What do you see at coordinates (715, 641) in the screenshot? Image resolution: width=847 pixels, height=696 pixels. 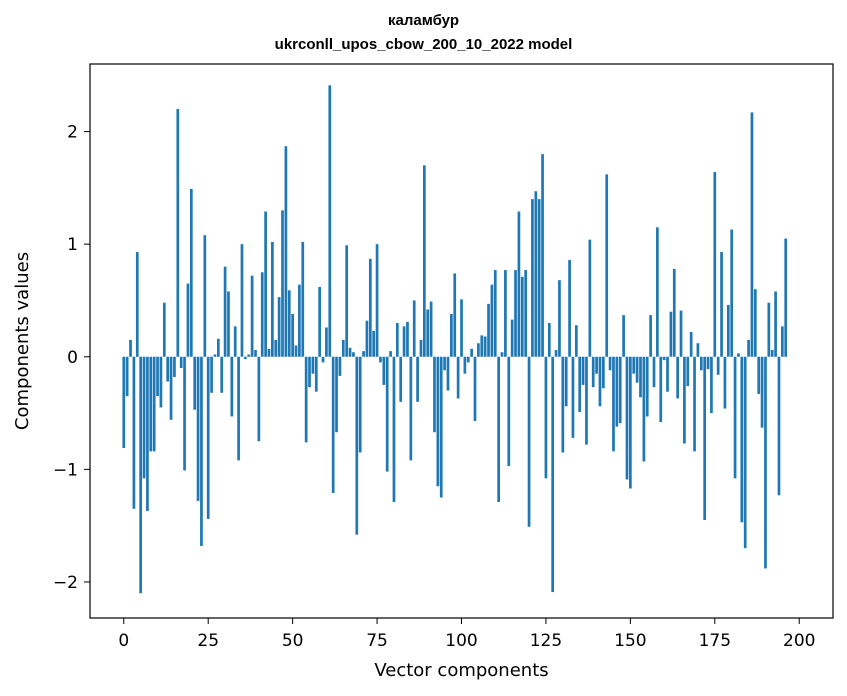 I see `x-tick-label: 175` at bounding box center [715, 641].